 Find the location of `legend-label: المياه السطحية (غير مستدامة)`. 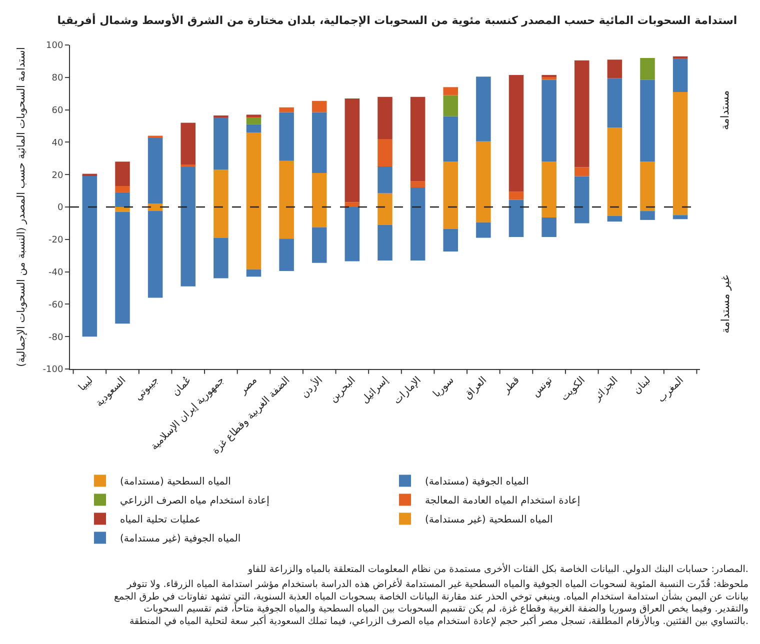

legend-label: المياه السطحية (غير مستدامة) is located at coordinates (489, 520).